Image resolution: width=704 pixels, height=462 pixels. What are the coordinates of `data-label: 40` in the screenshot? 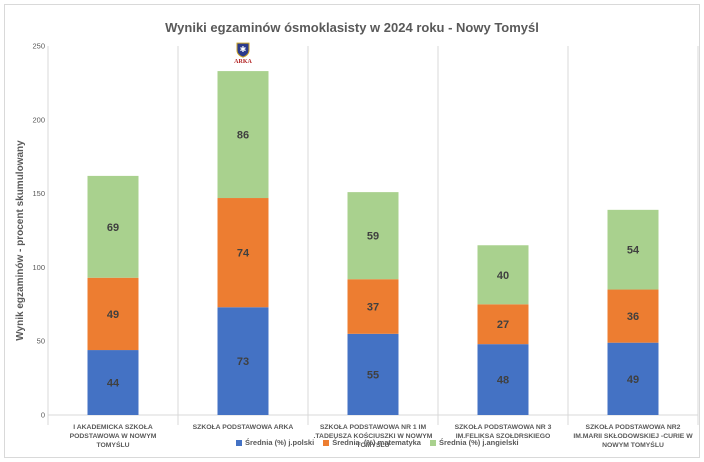 It's located at (503, 276).